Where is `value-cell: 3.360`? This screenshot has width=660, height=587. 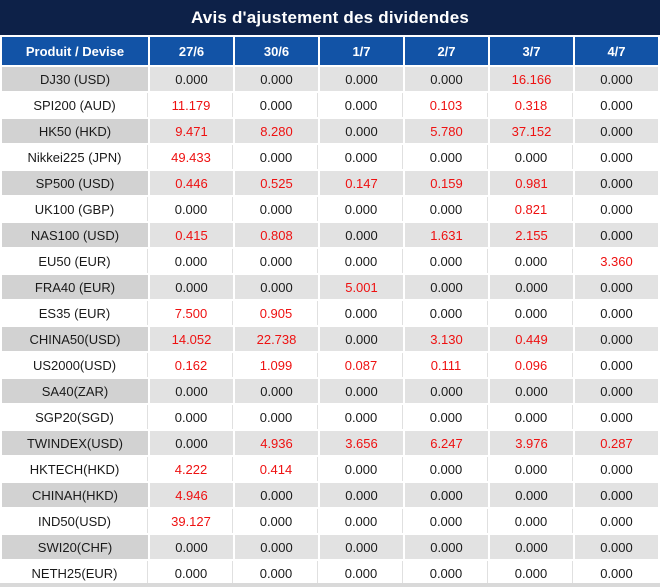 value-cell: 3.360 is located at coordinates (616, 261).